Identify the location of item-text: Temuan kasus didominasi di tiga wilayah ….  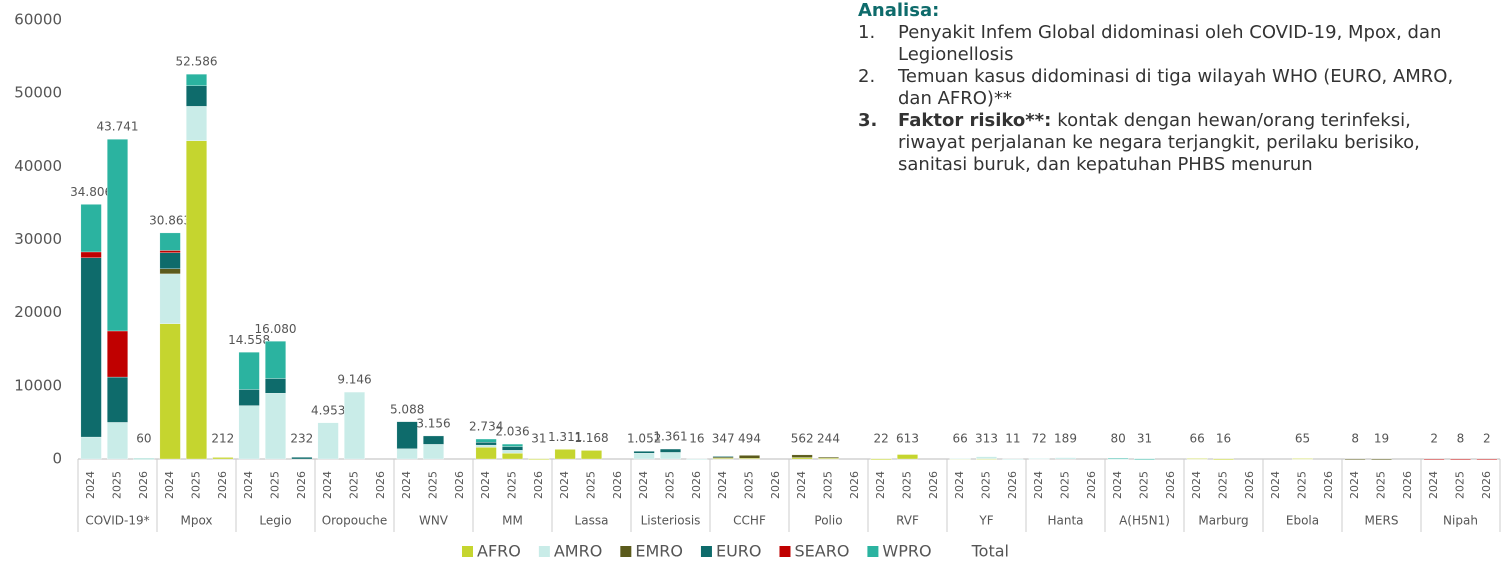
(1176, 87).